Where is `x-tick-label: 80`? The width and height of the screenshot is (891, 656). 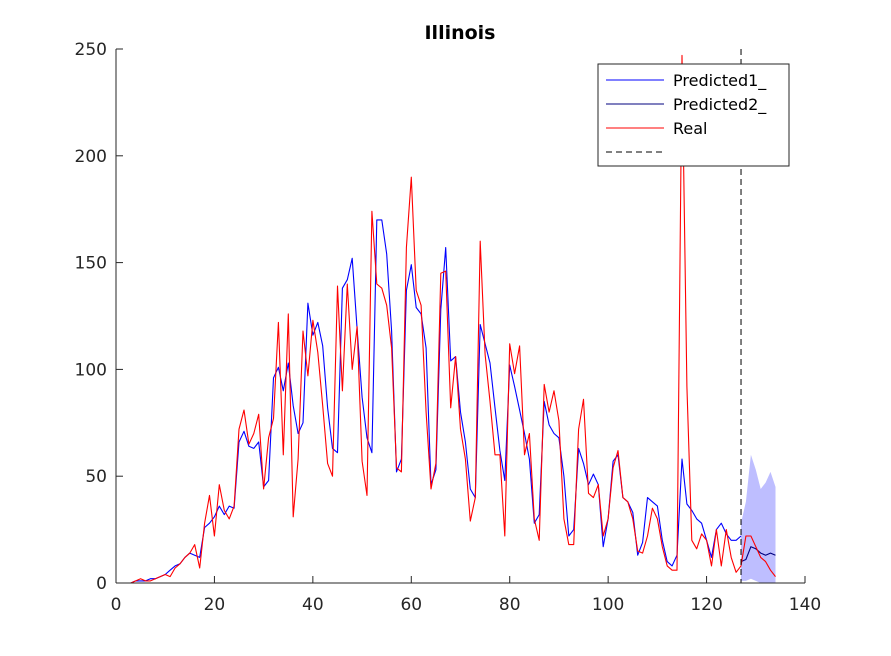 x-tick-label: 80 is located at coordinates (510, 605).